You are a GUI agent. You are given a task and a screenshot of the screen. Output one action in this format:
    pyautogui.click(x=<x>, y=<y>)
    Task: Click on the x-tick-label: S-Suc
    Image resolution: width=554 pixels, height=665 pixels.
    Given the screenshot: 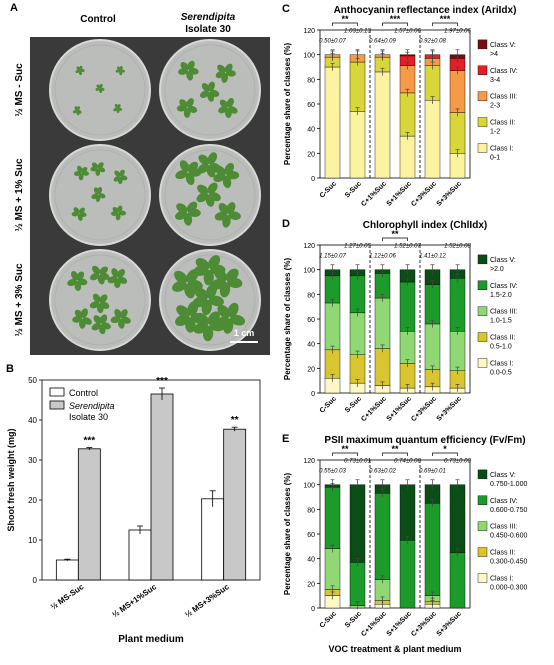 What is the action you would take?
    pyautogui.click(x=353, y=404)
    